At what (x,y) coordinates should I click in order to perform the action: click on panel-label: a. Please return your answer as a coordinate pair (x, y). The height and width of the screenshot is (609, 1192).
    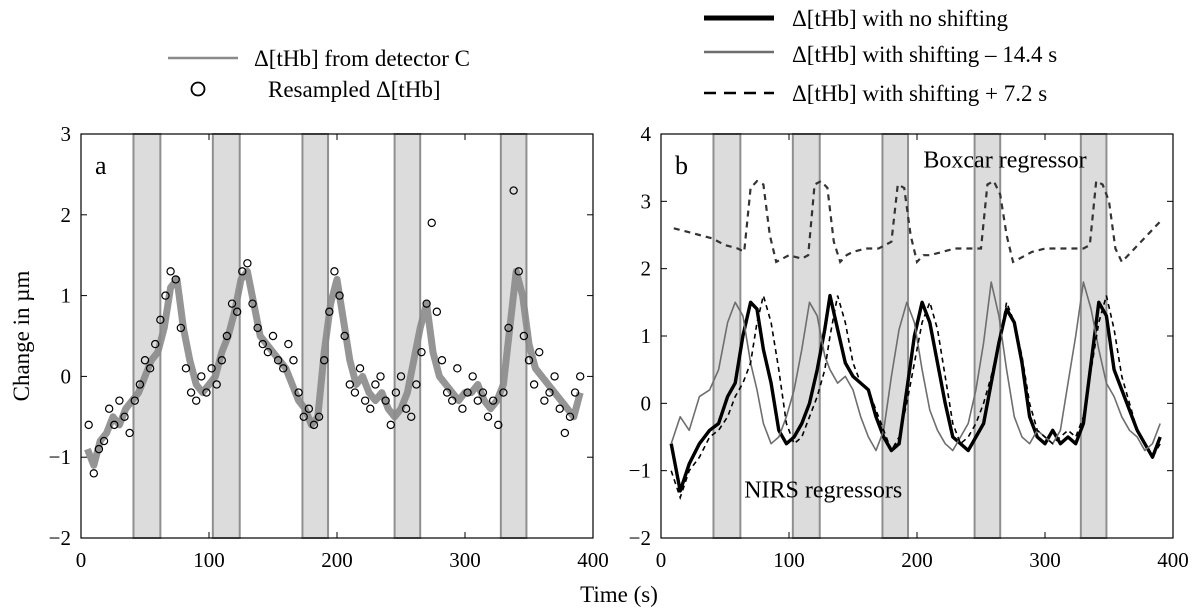
    Looking at the image, I should click on (101, 165).